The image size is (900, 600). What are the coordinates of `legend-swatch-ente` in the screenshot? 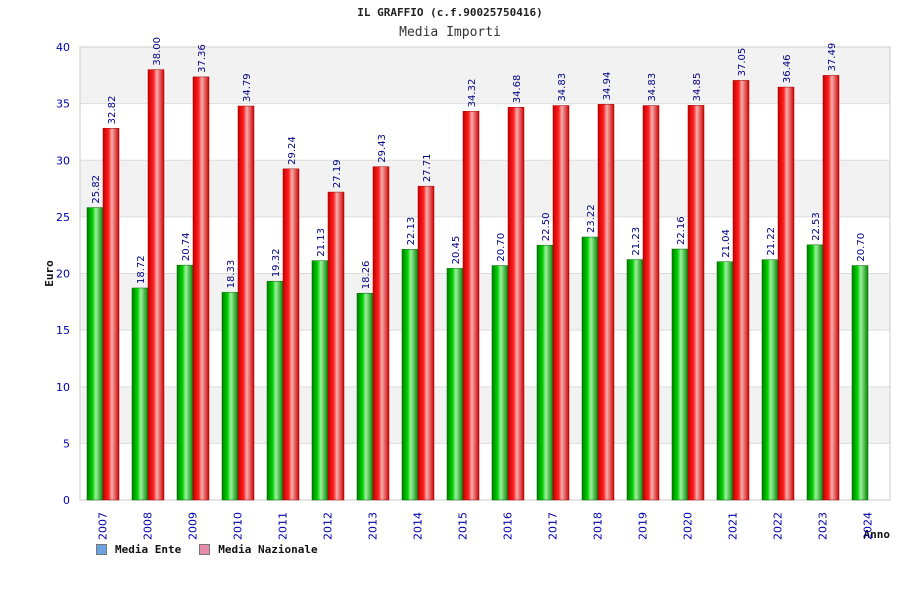 It's located at (101, 549).